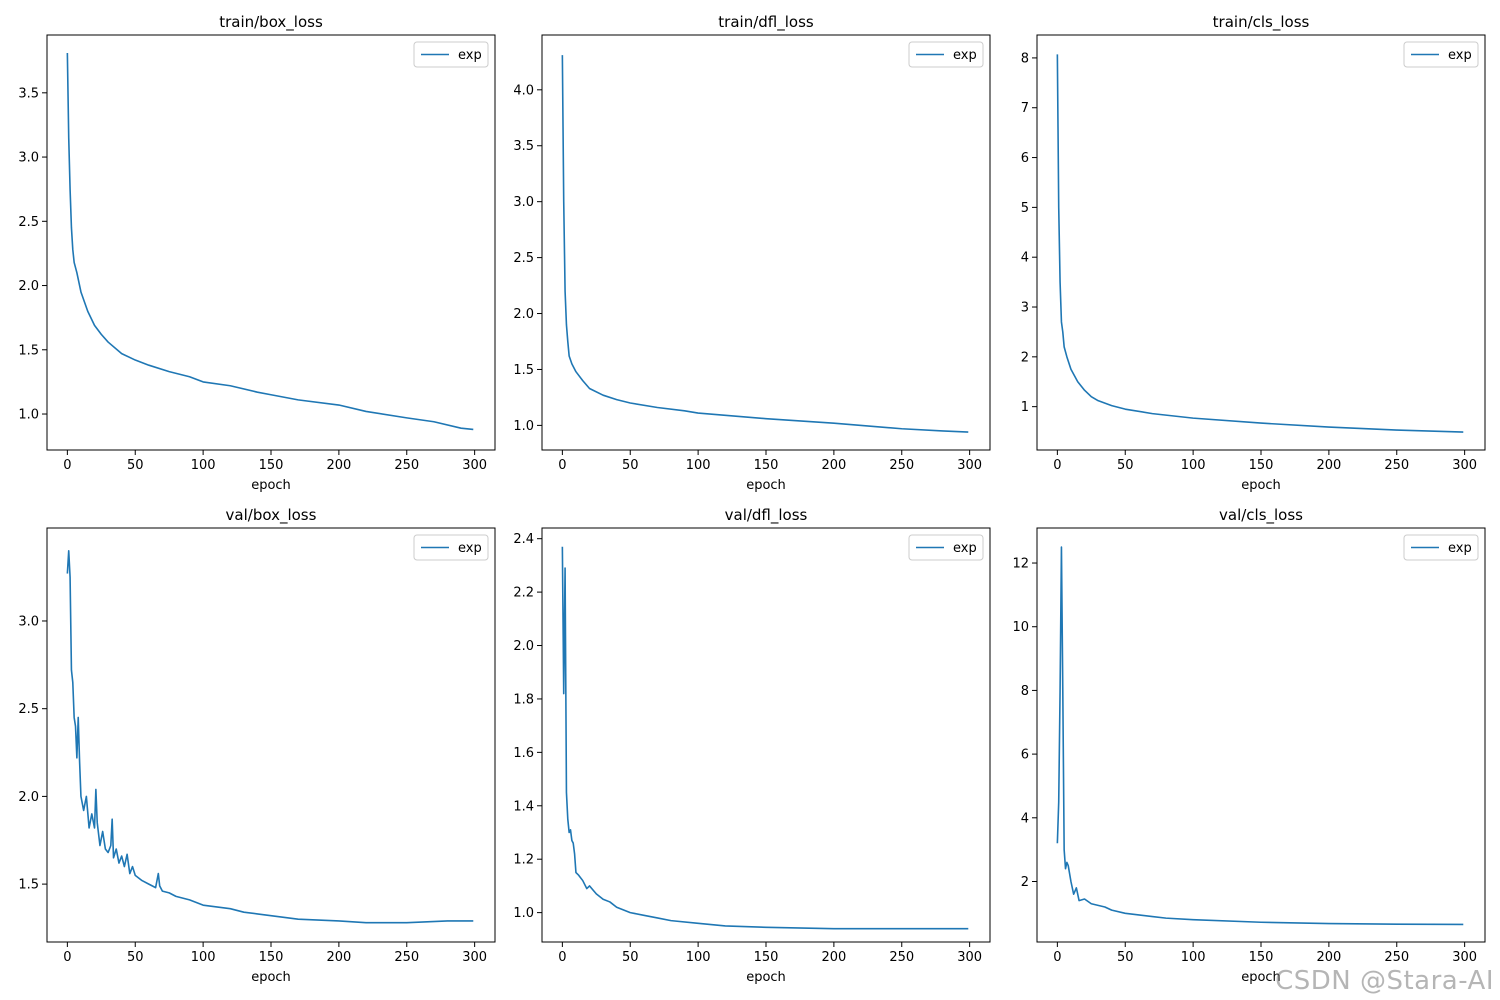  Describe the element at coordinates (1020, 627) in the screenshot. I see `y-tick-label: 10` at that location.